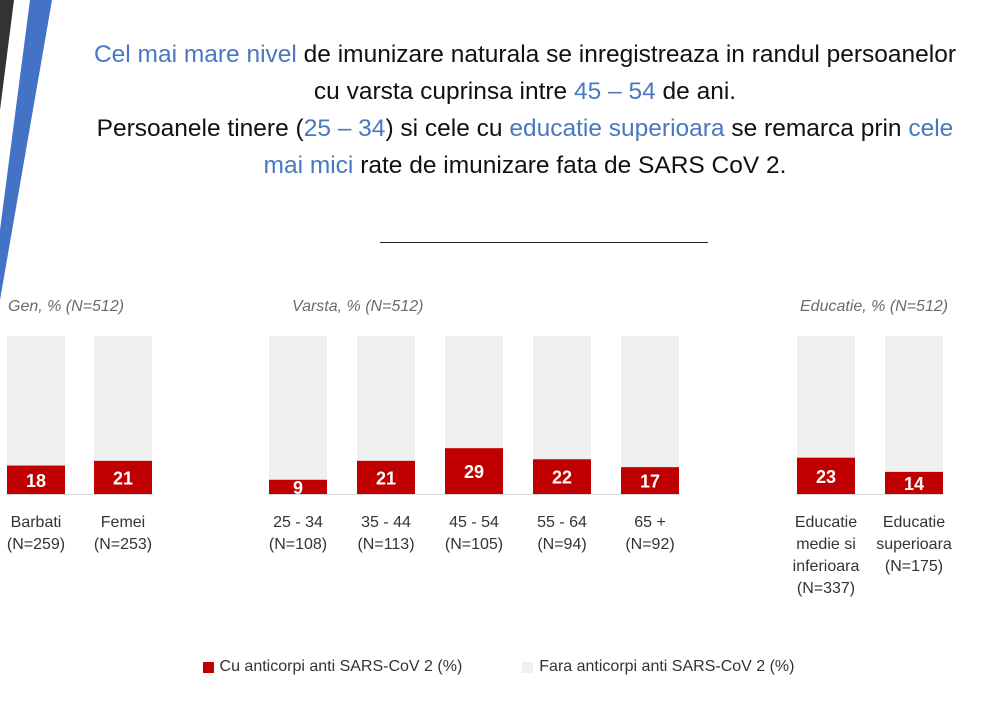 This screenshot has height=714, width=997. Describe the element at coordinates (123, 533) in the screenshot. I see `category-label-1: Femei (N=253)` at that location.